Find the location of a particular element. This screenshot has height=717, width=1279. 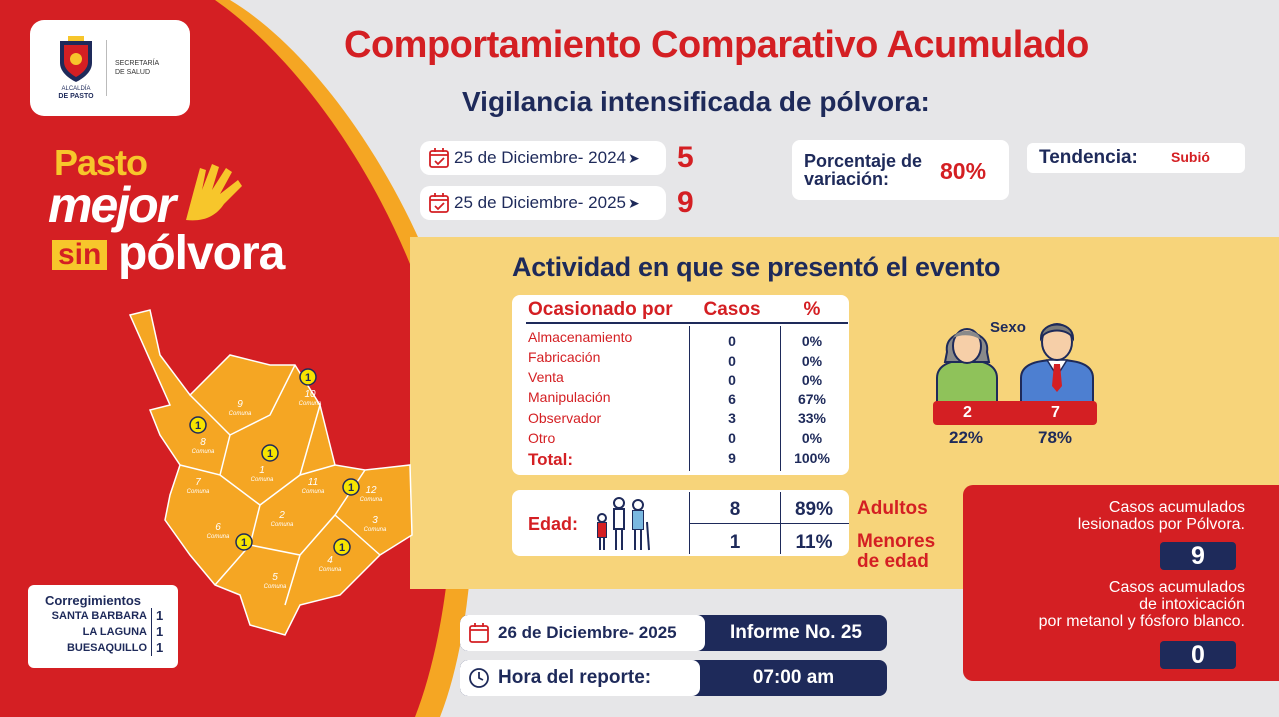

corregimiento-name: LA LAGUNA is located at coordinates (93, 632).